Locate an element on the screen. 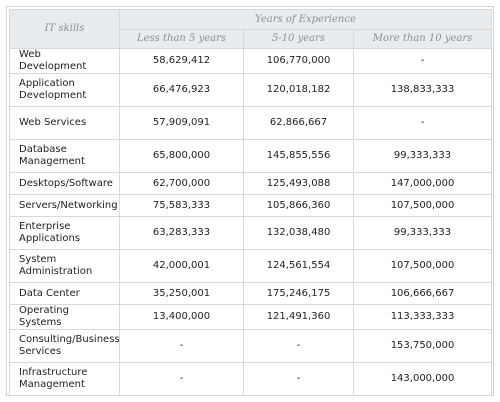  value-cell: 65,800,000 is located at coordinates (181, 156).